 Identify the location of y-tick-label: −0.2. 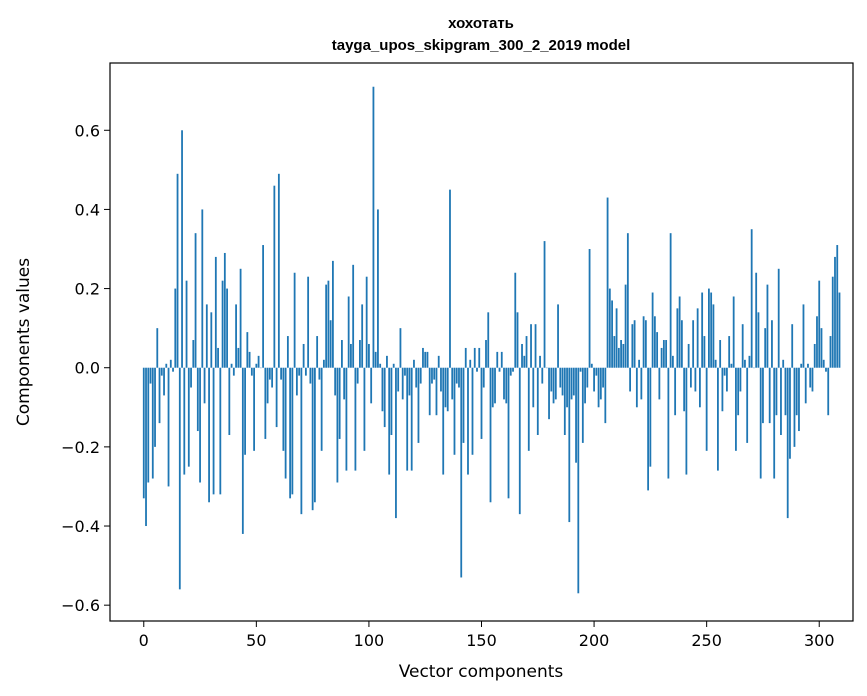
(80, 447).